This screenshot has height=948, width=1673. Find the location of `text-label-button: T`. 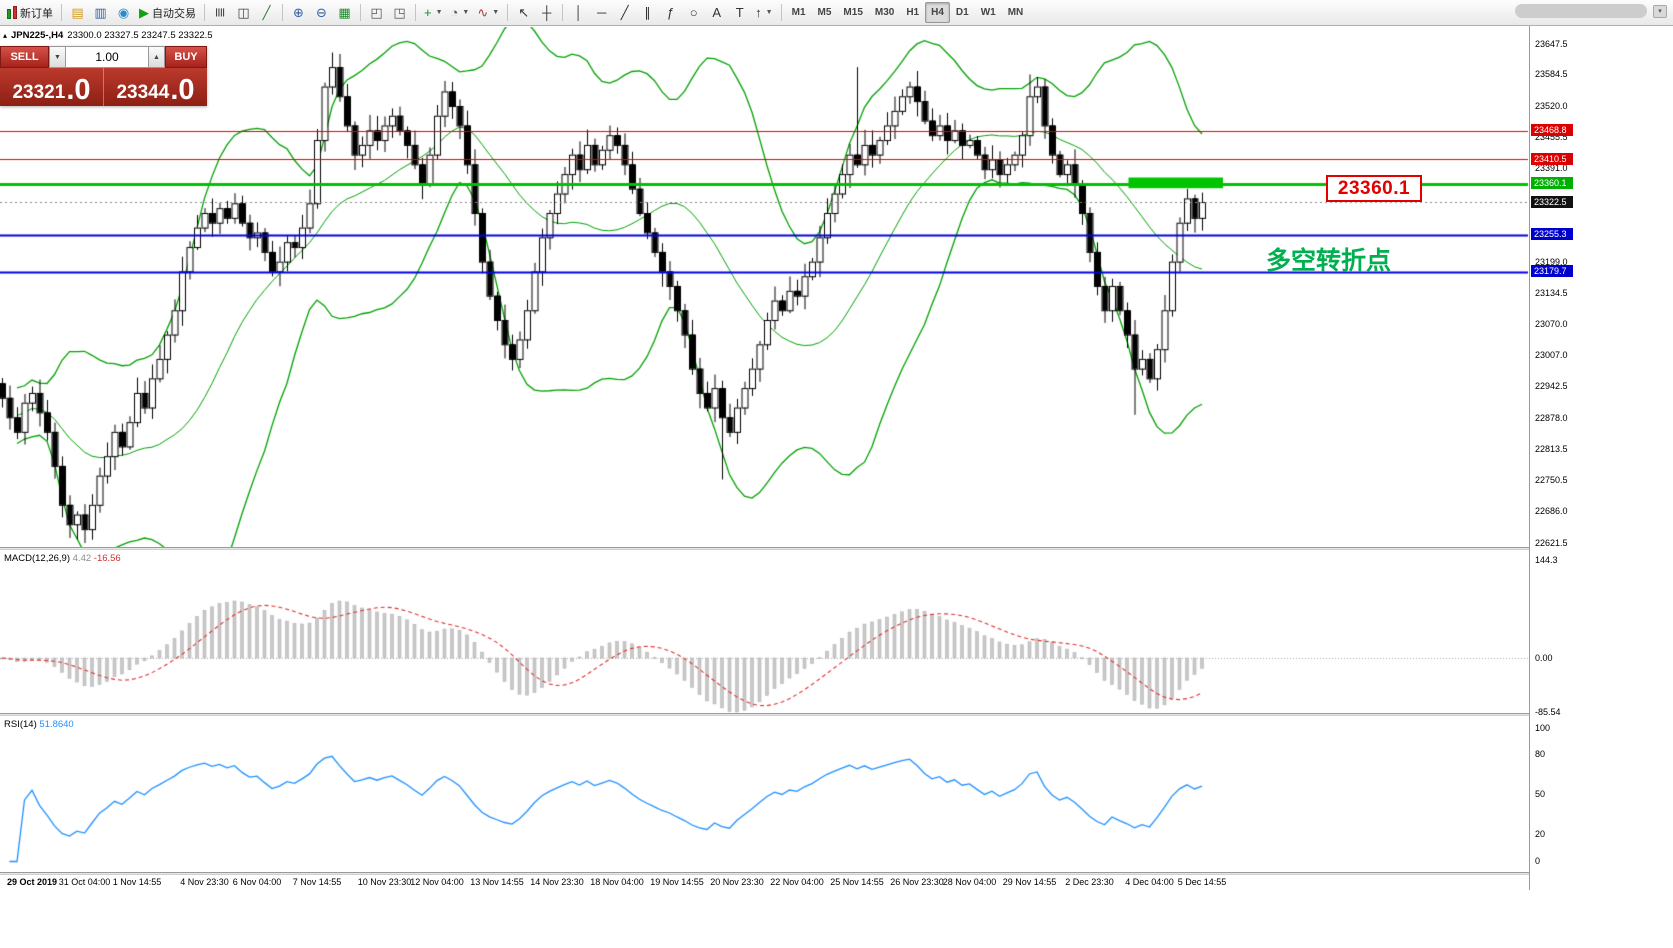

text-label-button: T is located at coordinates (739, 12).